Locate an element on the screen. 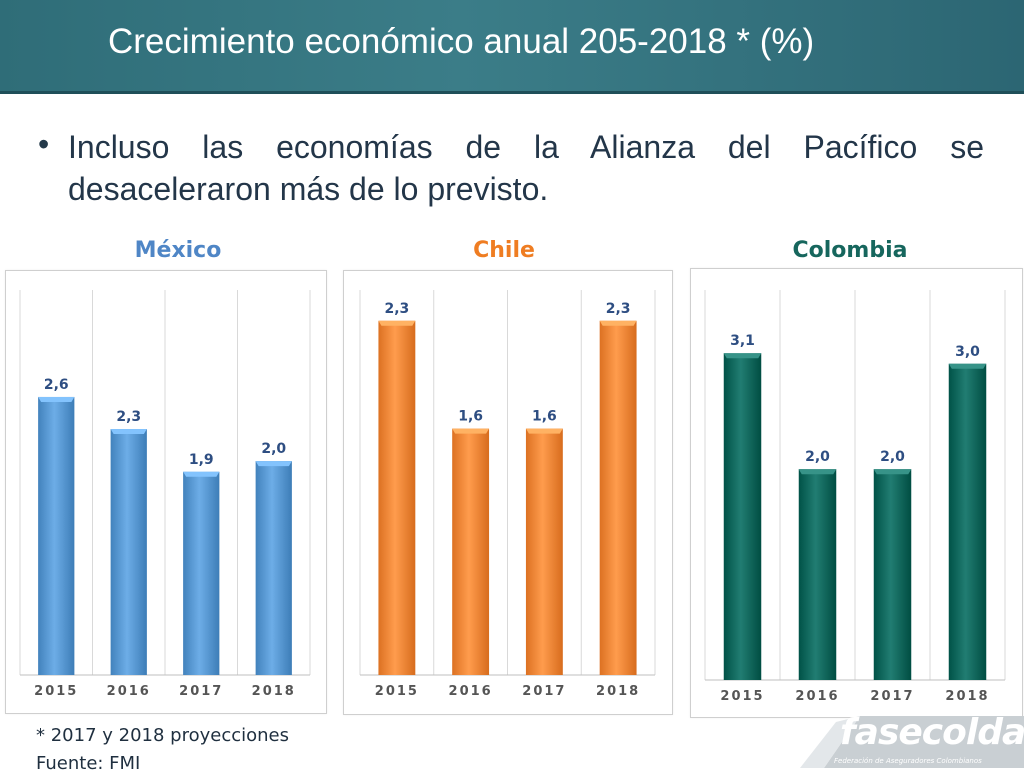 This screenshot has width=1024, height=774. chart-title-chile: Chile is located at coordinates (504, 250).